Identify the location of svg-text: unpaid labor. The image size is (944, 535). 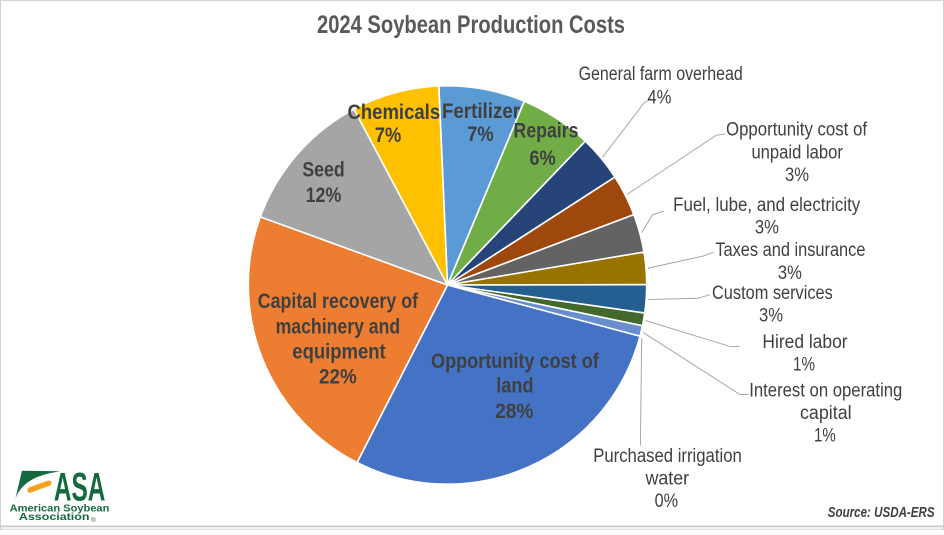
(797, 152).